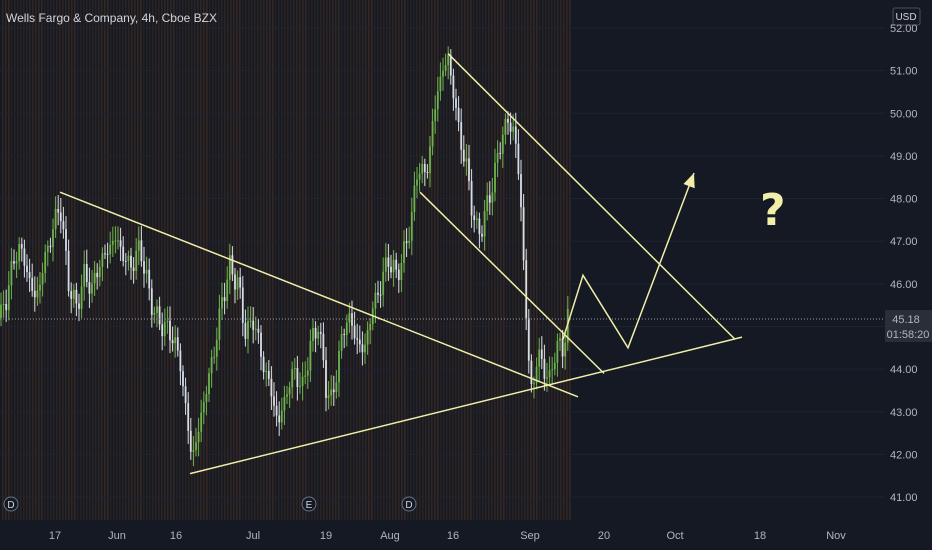 Image resolution: width=932 pixels, height=550 pixels. What do you see at coordinates (906, 16) in the screenshot?
I see `currency-badge` at bounding box center [906, 16].